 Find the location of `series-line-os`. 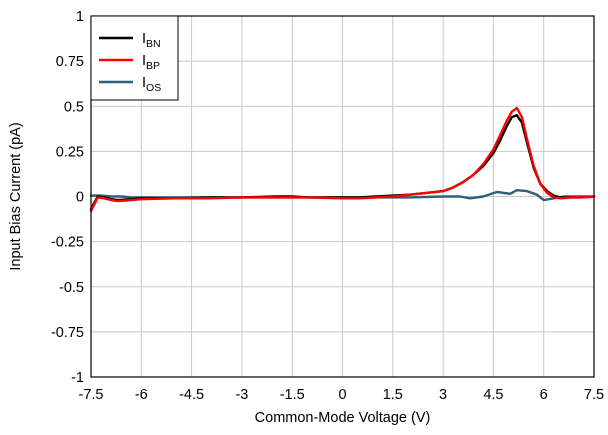

series-line-os is located at coordinates (342, 195).